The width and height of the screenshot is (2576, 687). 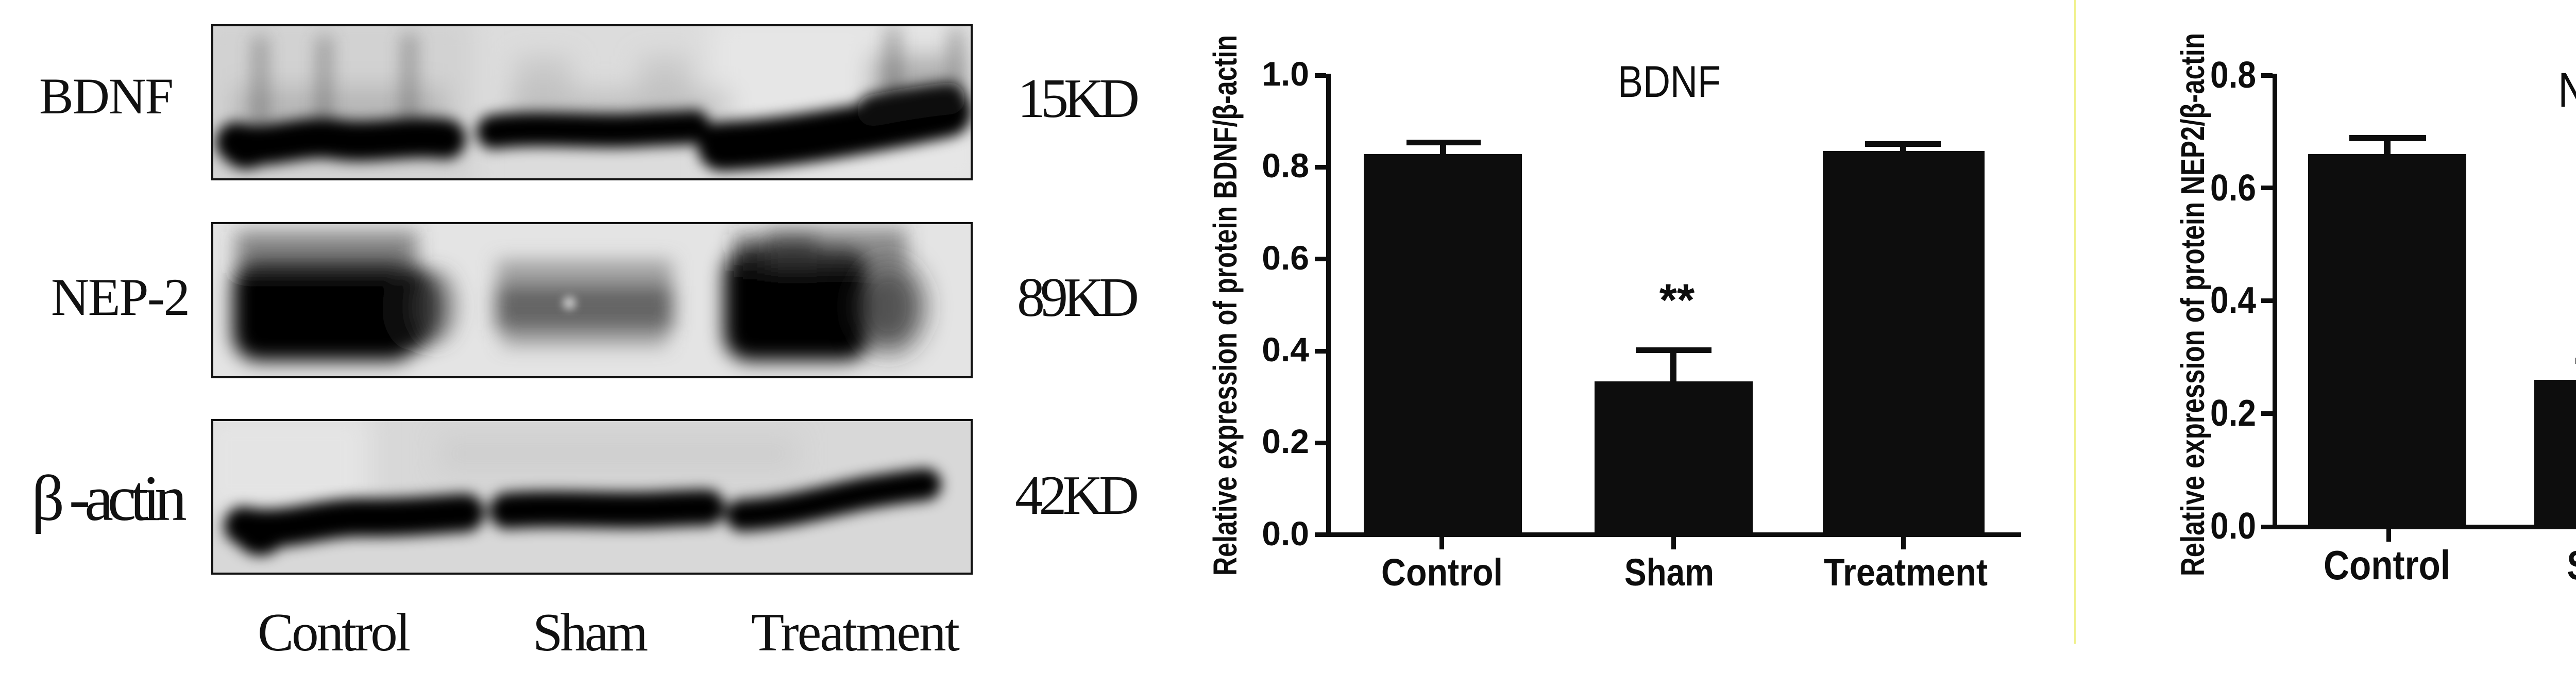 What do you see at coordinates (1078, 297) in the screenshot?
I see `svg-text: 89KD` at bounding box center [1078, 297].